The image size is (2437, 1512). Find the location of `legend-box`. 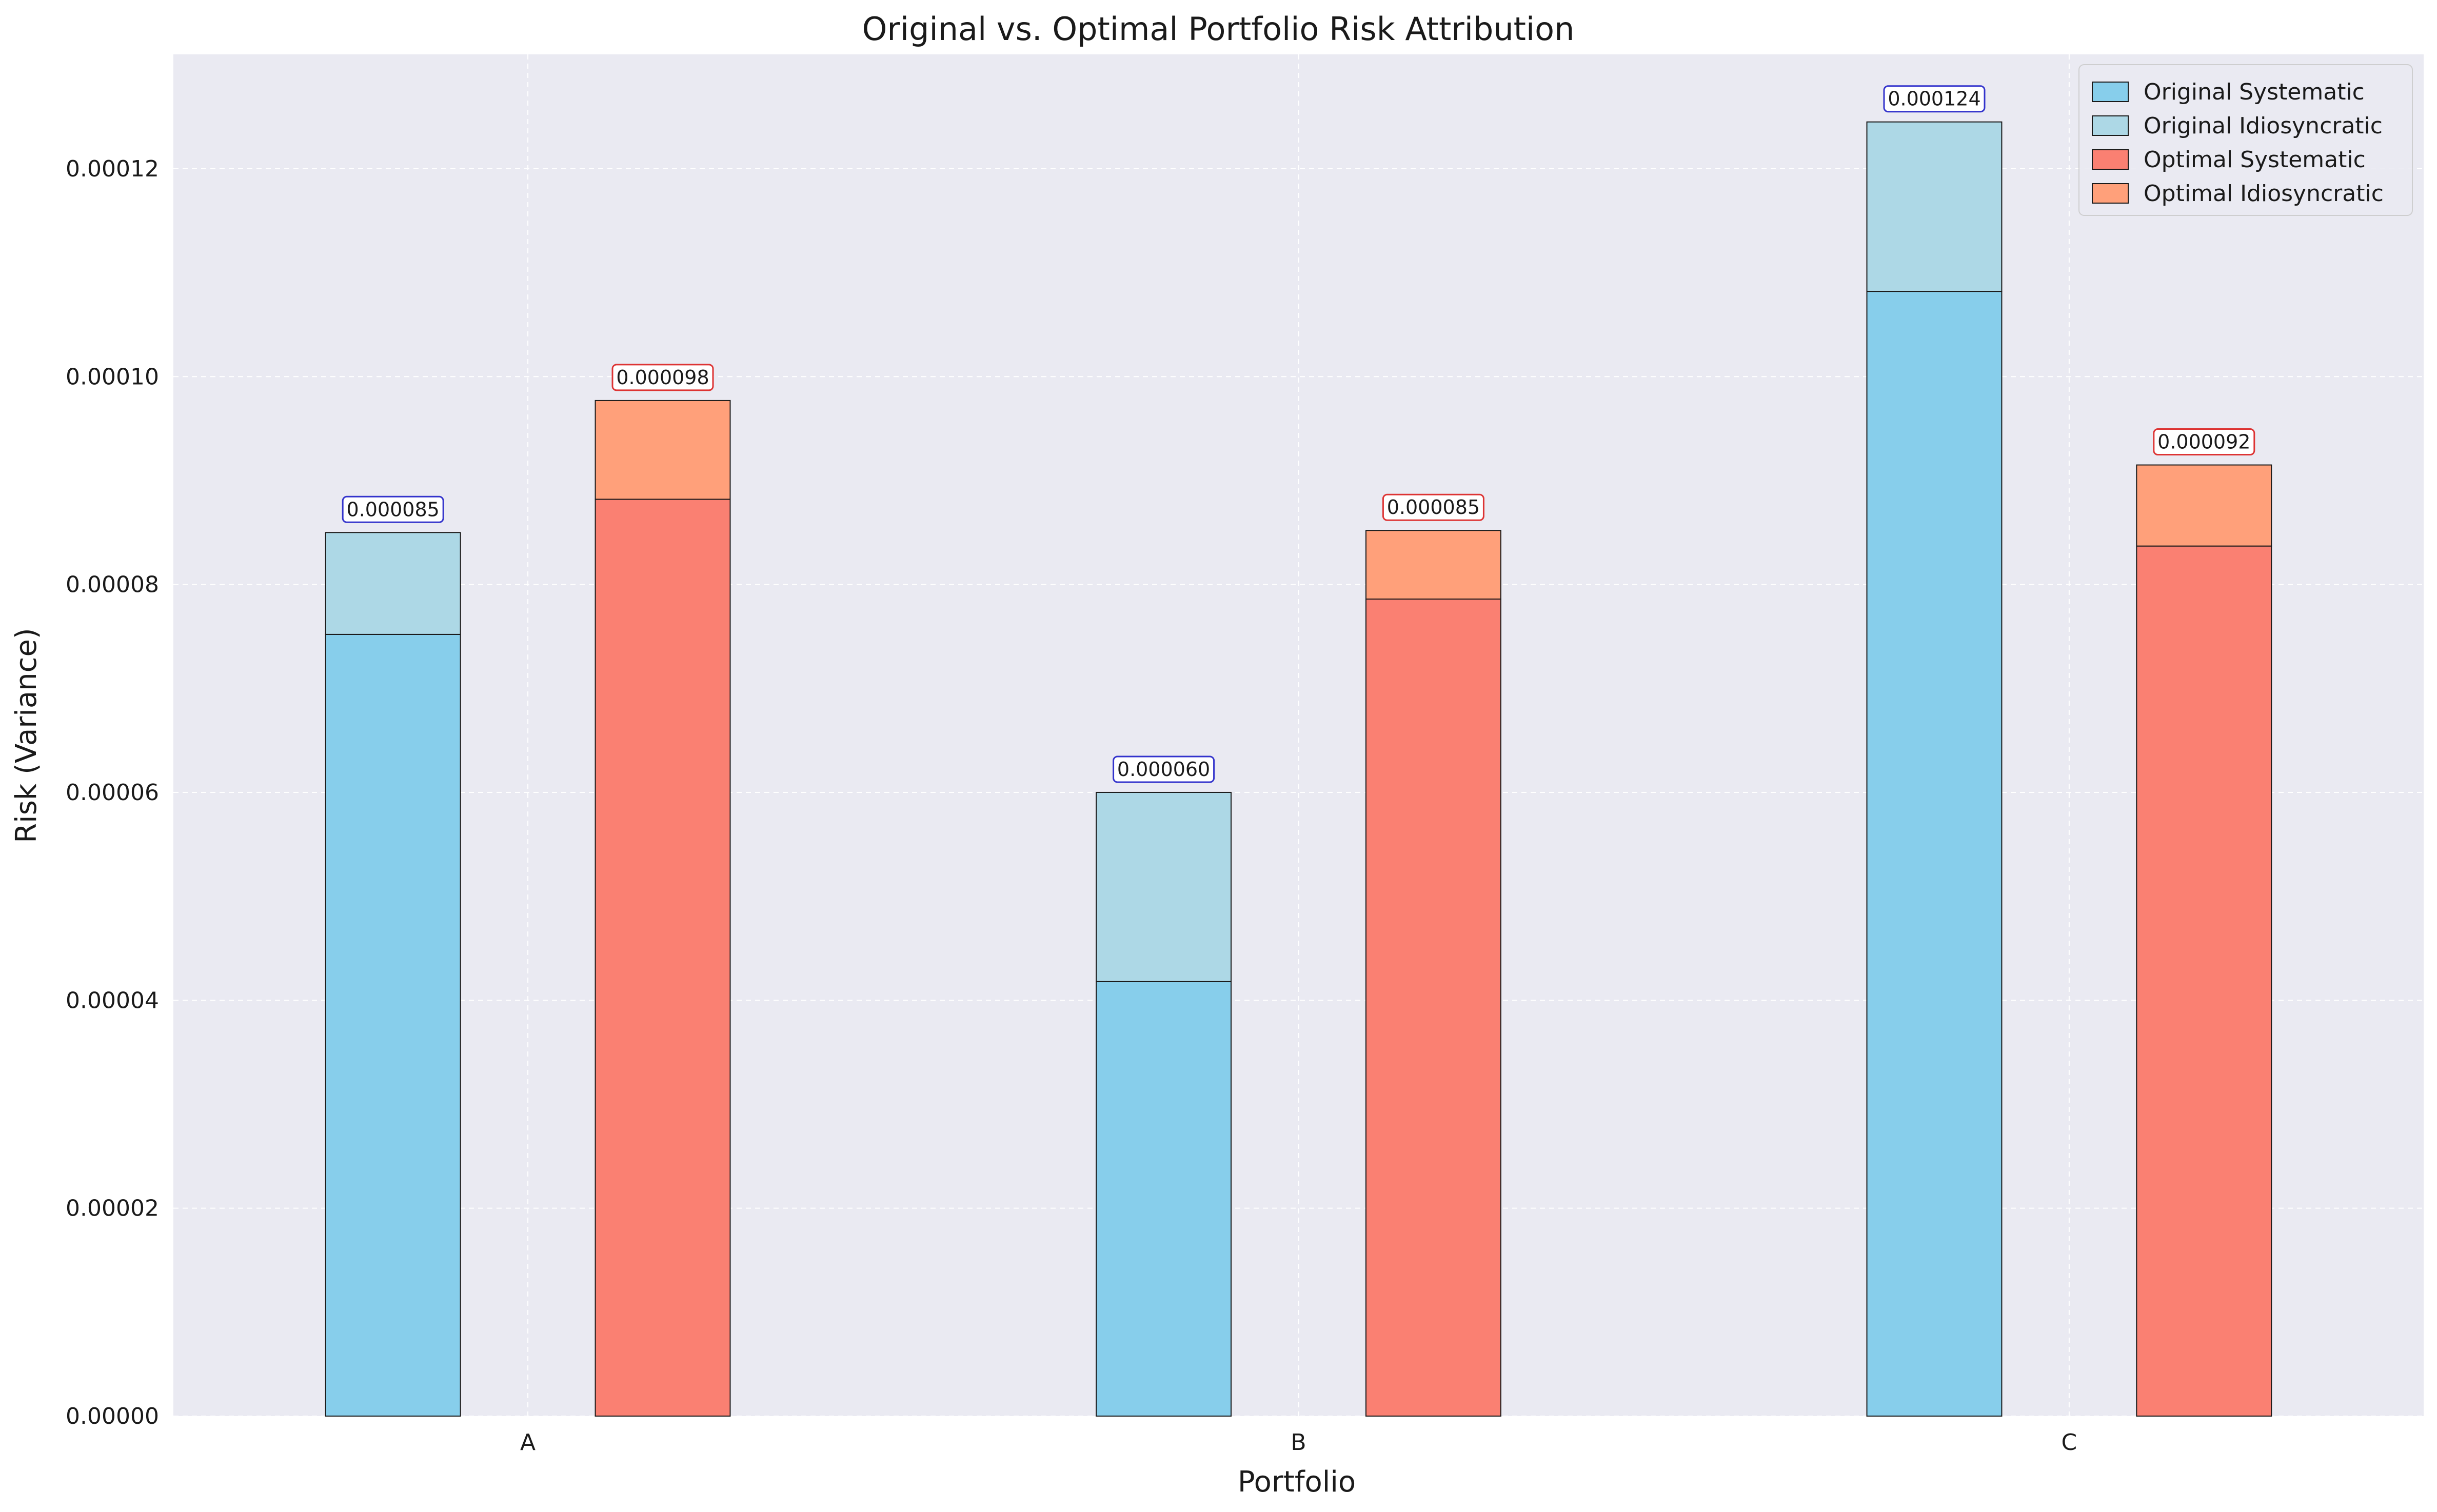

legend-box is located at coordinates (2246, 140).